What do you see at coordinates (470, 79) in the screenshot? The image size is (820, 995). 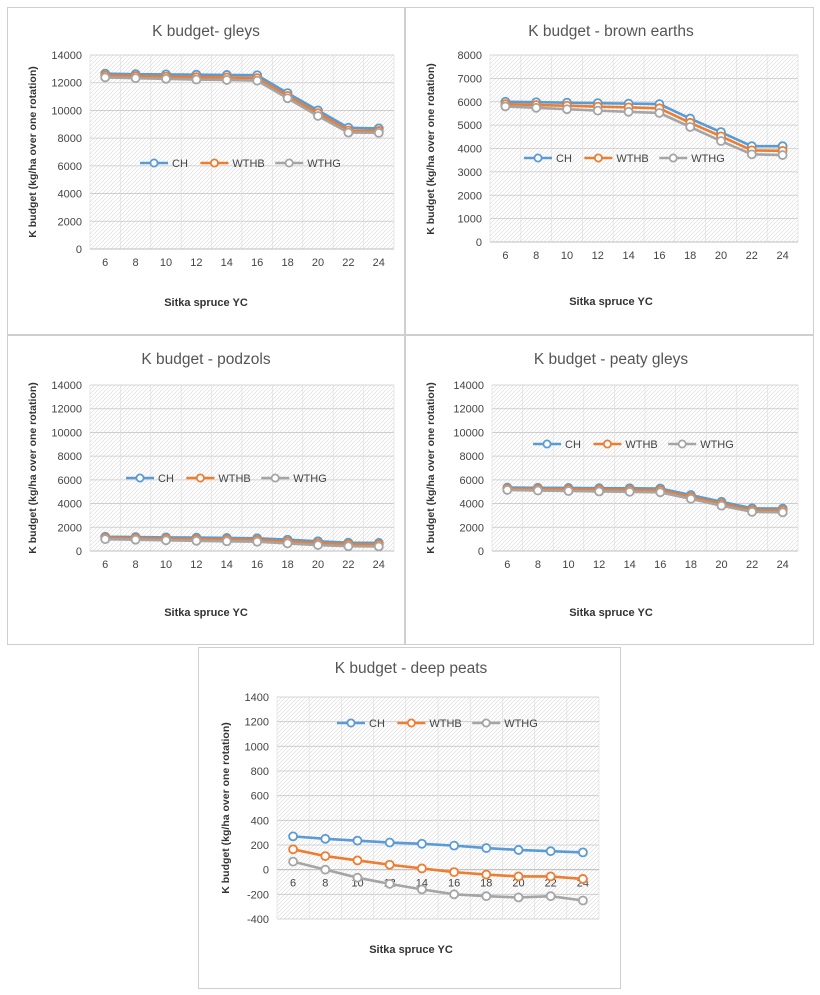 I see `y-tick-label: 7000` at bounding box center [470, 79].